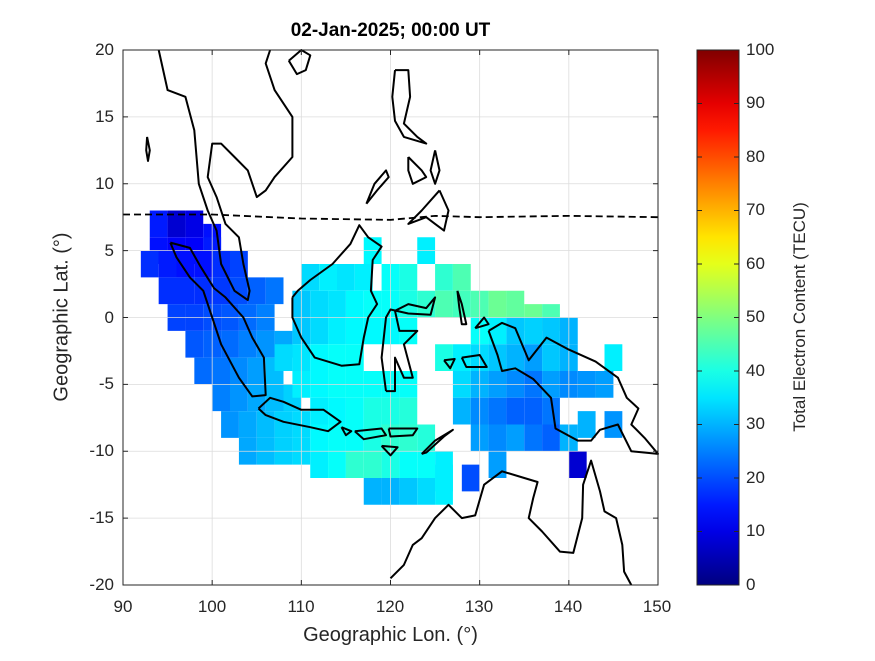 The image size is (875, 661). Describe the element at coordinates (104, 116) in the screenshot. I see `y-tick-label: 15` at that location.